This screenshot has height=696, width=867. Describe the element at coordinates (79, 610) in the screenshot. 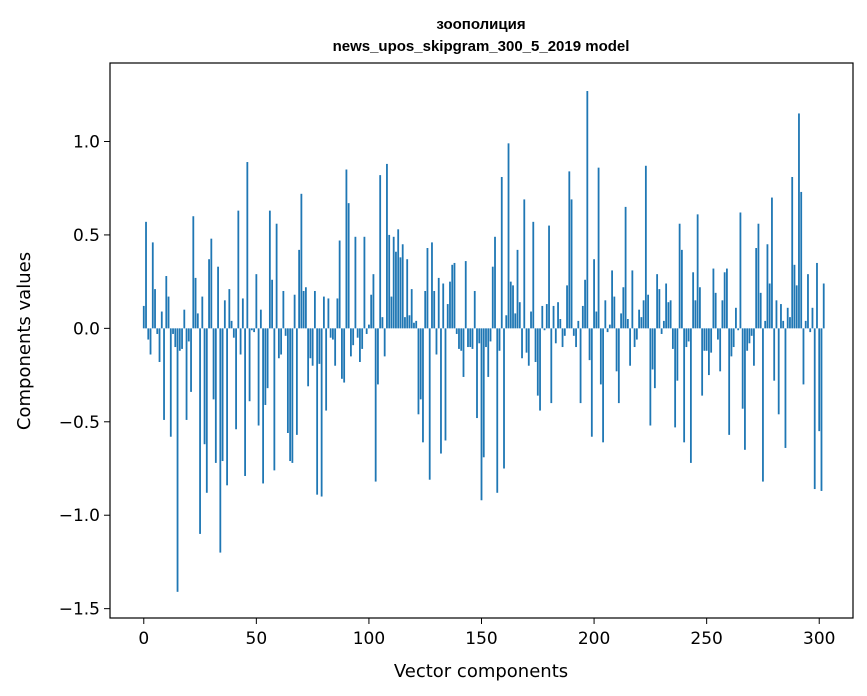

I see `y-tick-label: −1.5` at that location.